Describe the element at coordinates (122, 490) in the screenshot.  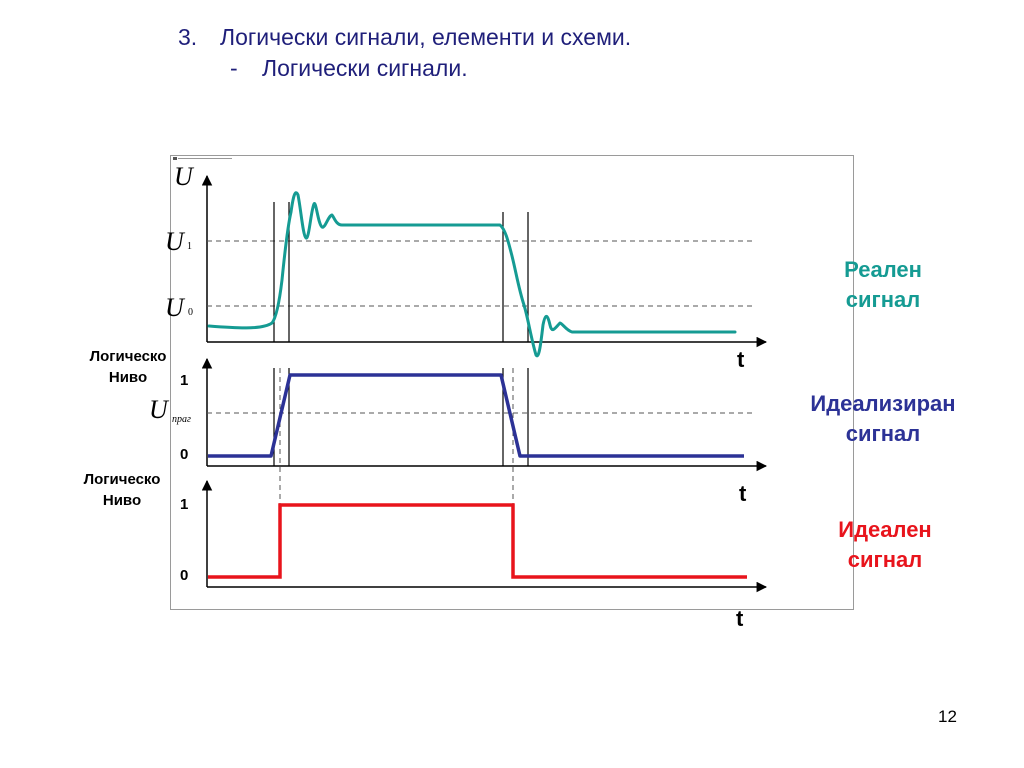
I see `logic-level-label-2: Логическо Ниво` at that location.